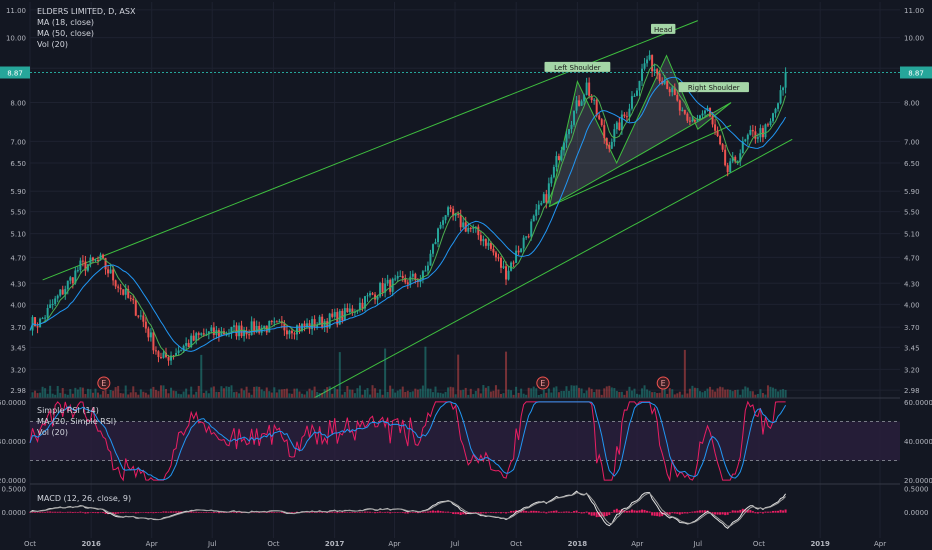 This screenshot has width=932, height=550. I want to click on rsi-ma-line, so click(408, 441).